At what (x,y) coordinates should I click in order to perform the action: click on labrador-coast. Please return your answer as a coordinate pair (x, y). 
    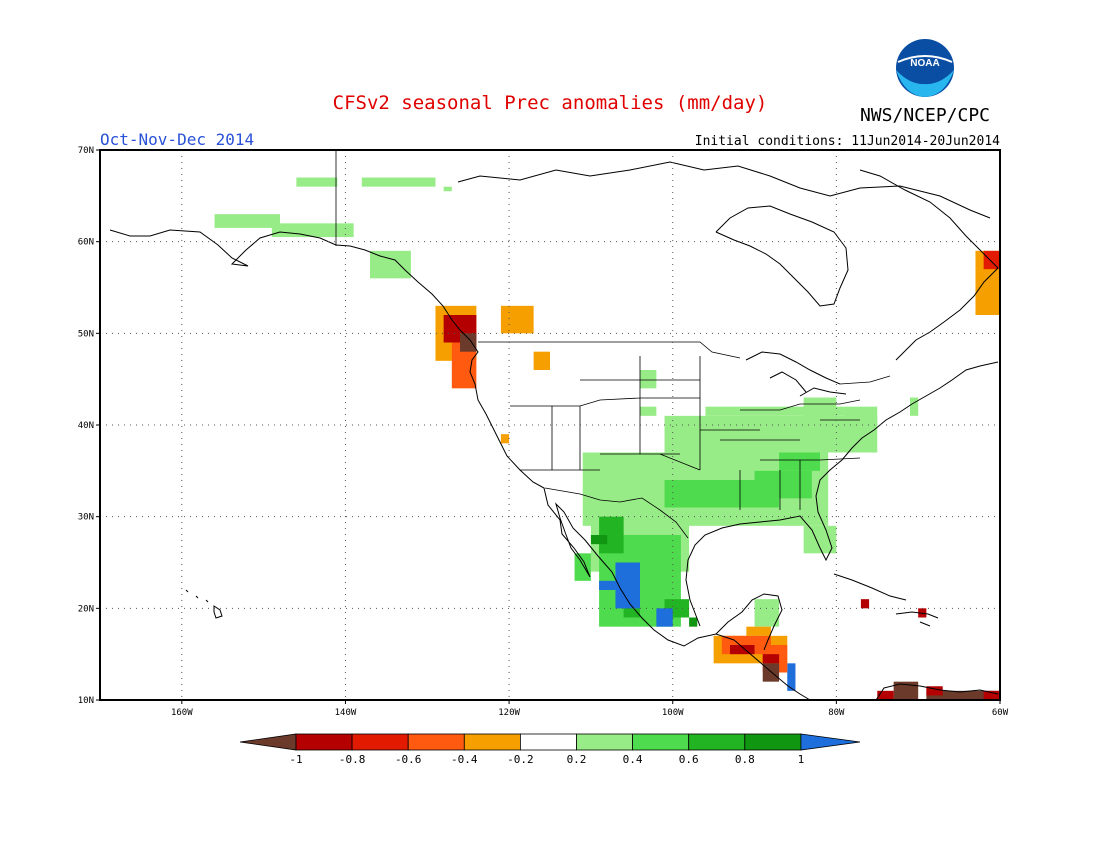
    Looking at the image, I should click on (947, 314).